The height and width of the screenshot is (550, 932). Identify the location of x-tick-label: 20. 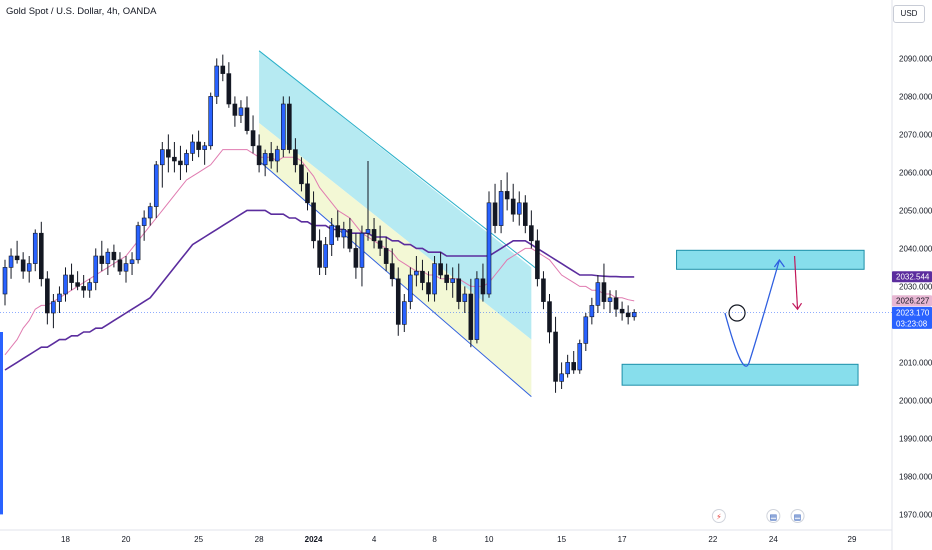
(126, 539).